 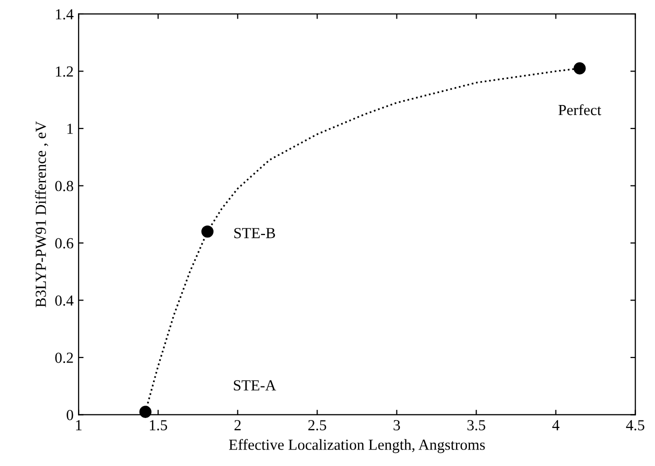 I want to click on y-tick-label: 0.6, so click(x=64, y=243).